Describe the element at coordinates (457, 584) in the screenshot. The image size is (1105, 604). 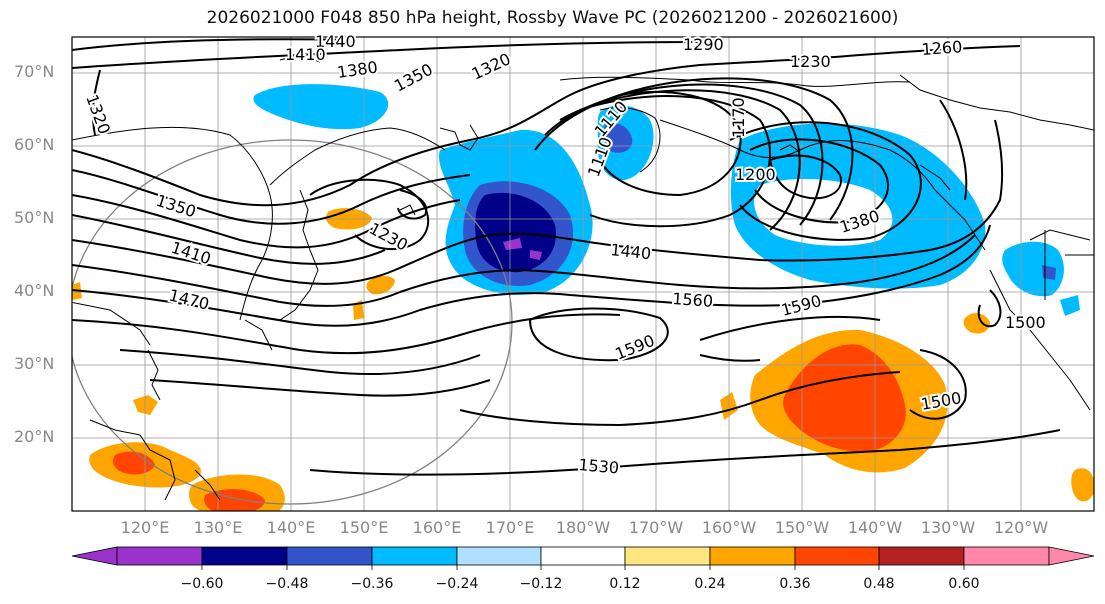
I see `colorbar-tick-label: −0.24` at that location.